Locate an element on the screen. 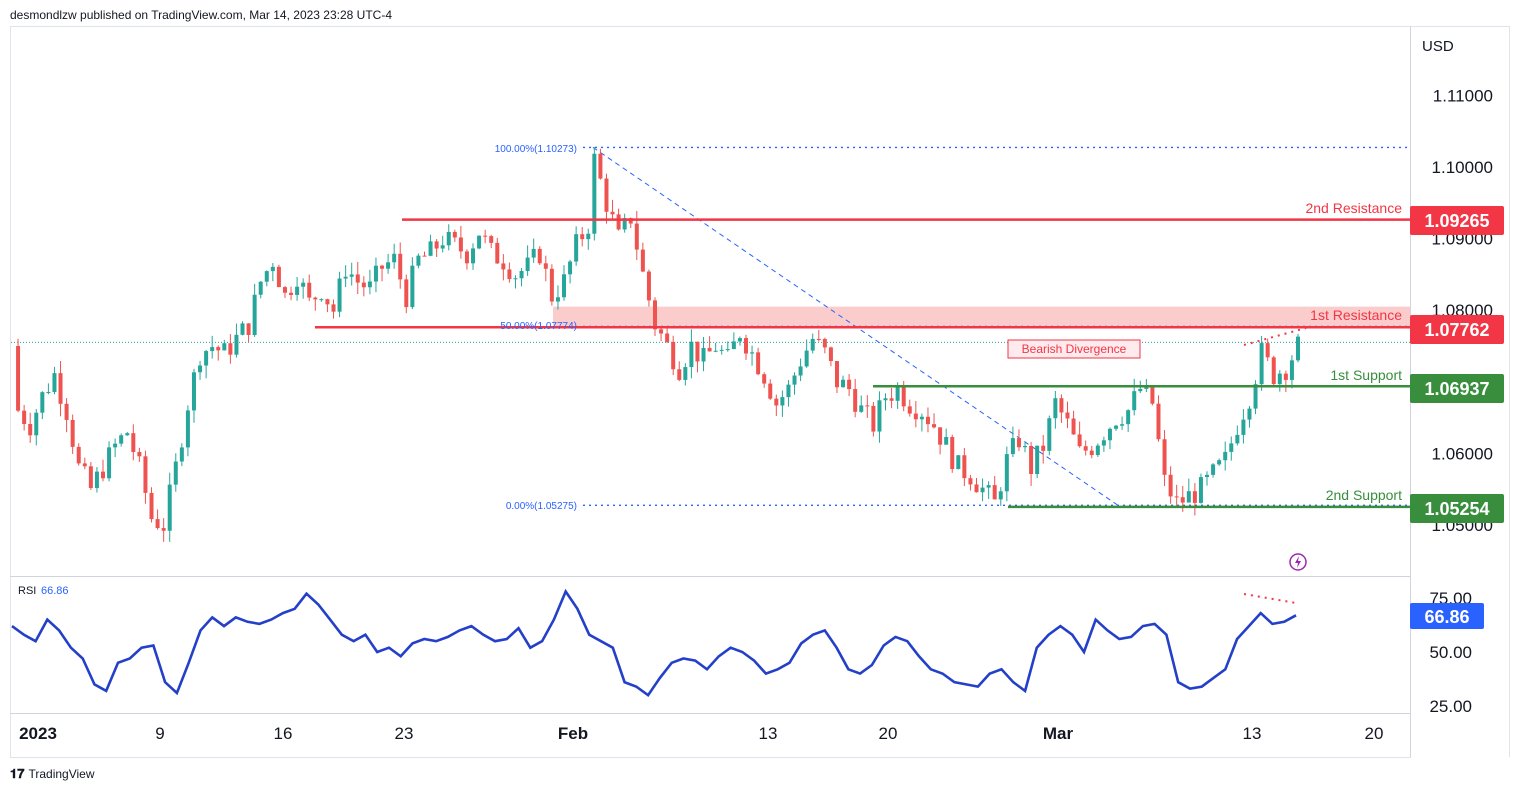  tv-brand-text: TradingView is located at coordinates (61, 774).